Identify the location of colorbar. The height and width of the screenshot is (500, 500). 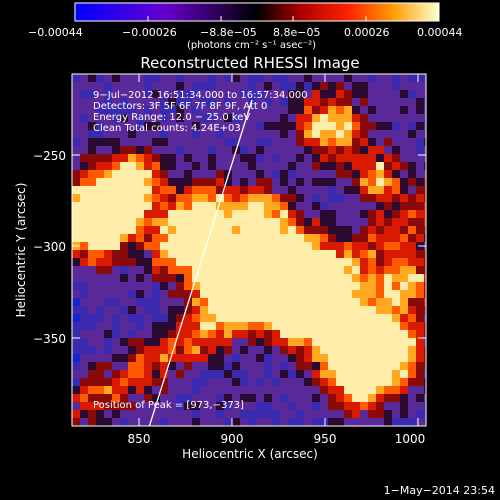
(257, 12).